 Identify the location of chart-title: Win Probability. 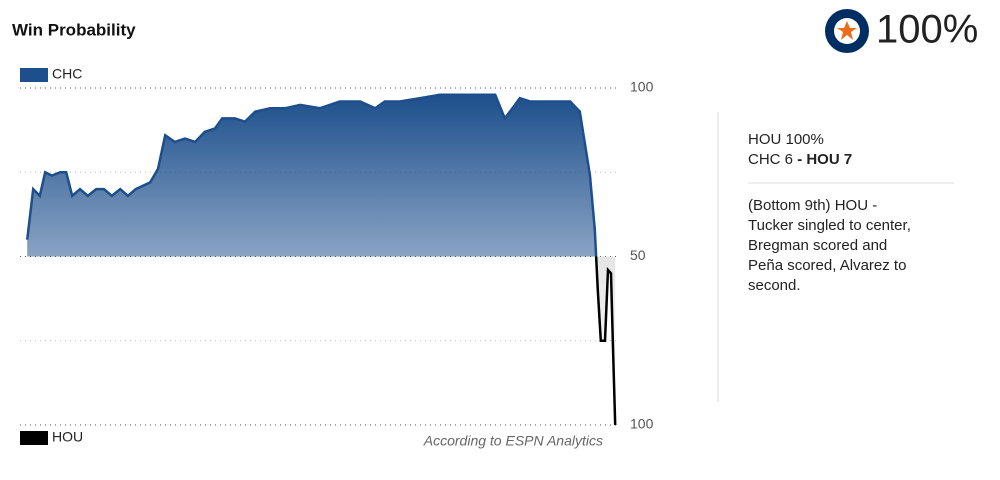
(74, 29).